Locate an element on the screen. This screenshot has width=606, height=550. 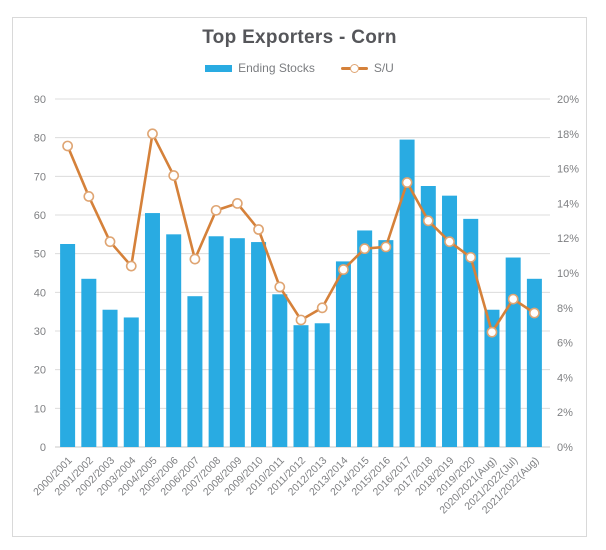
ending-stocks-swatch-icon is located at coordinates (219, 68).